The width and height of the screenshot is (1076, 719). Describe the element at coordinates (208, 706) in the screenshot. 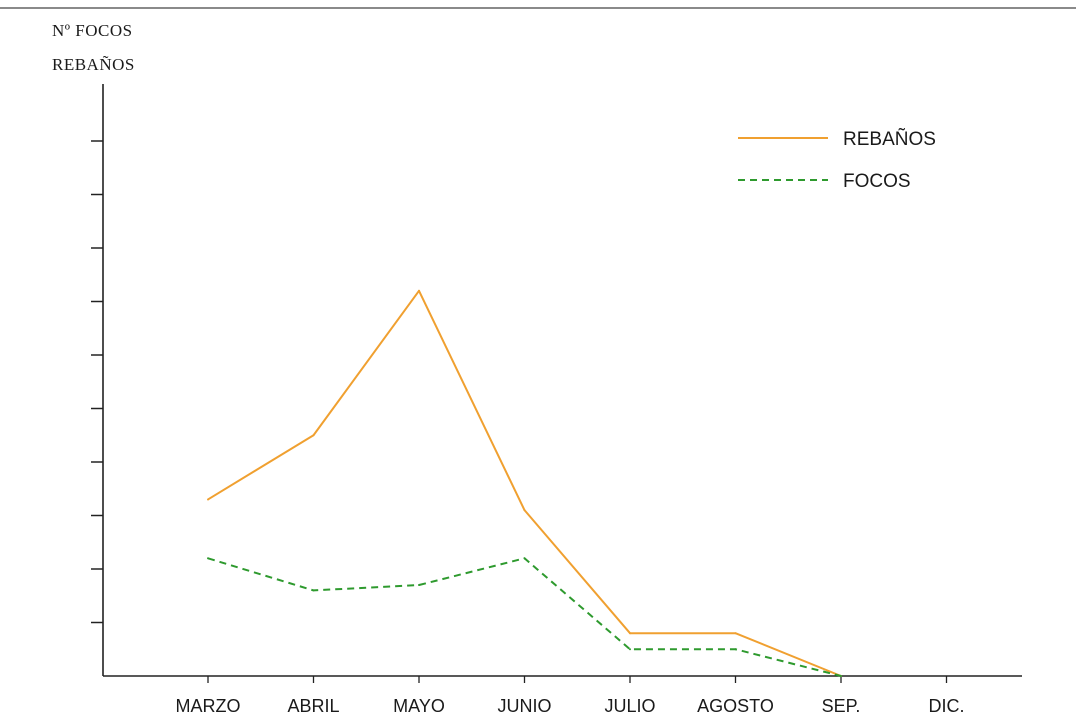

I see `x-tick-label: MARZO` at that location.